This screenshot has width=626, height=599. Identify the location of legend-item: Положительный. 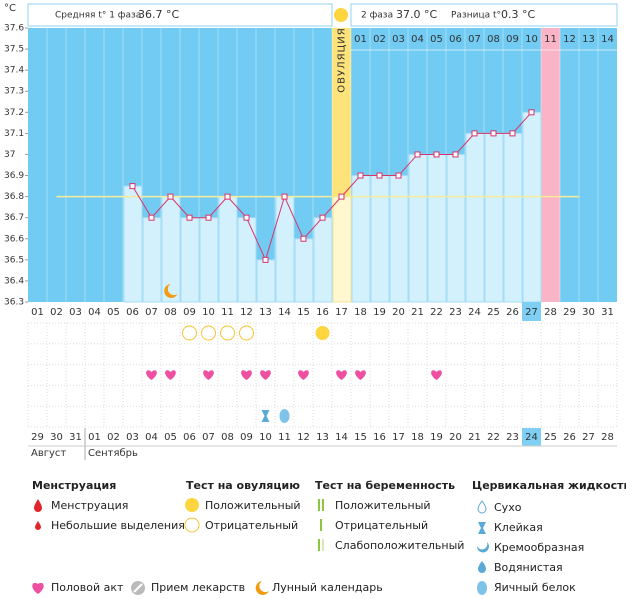
(383, 505).